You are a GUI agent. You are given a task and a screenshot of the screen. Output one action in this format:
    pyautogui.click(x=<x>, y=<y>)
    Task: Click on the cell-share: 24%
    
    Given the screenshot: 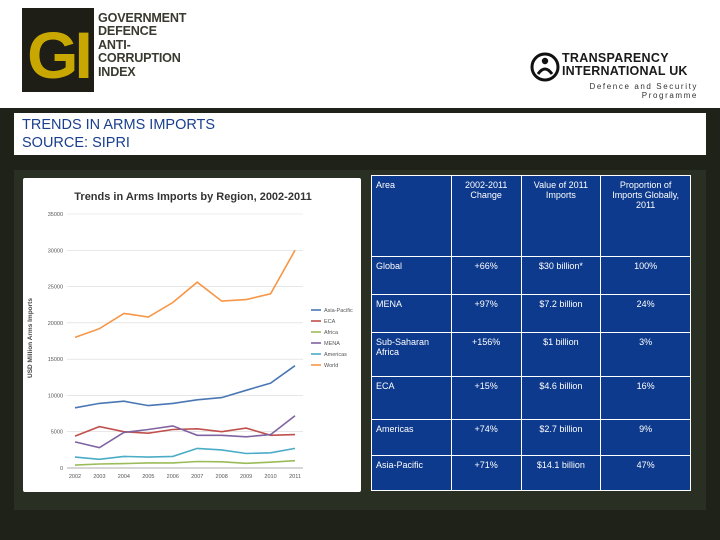 What is the action you would take?
    pyautogui.click(x=645, y=313)
    